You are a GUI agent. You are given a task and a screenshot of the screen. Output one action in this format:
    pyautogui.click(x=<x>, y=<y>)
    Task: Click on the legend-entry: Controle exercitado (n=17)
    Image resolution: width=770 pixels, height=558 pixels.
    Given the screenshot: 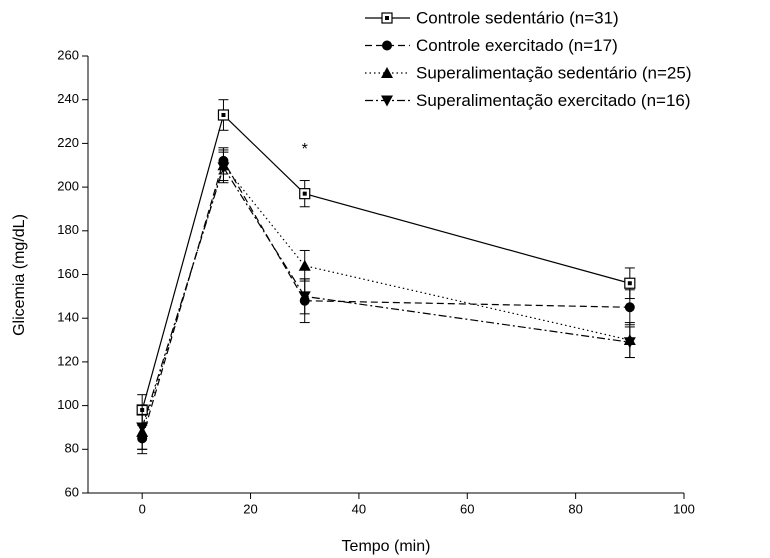 What is the action you would take?
    pyautogui.click(x=491, y=45)
    